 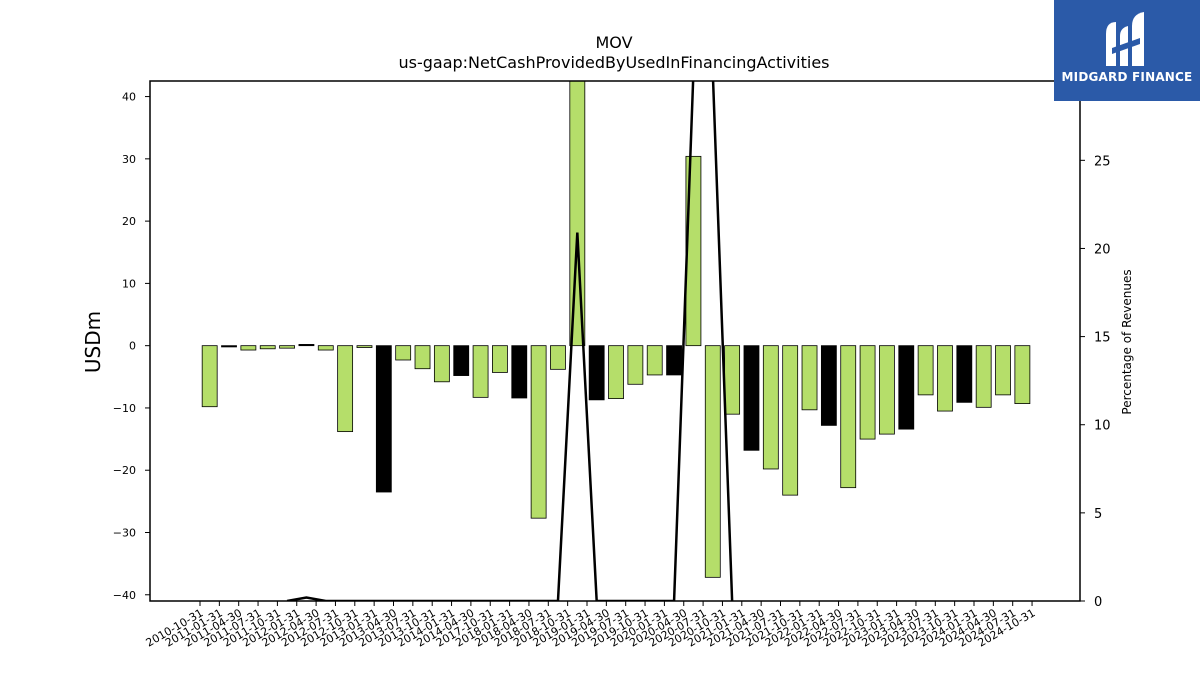 I want to click on y2-tick-label: 25, so click(x=1102, y=161).